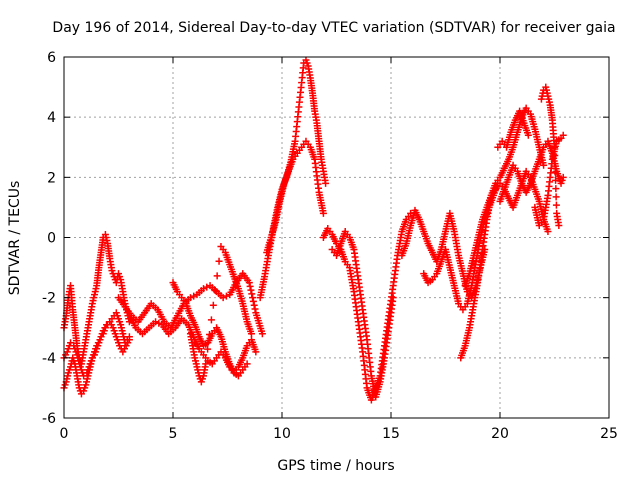 The width and height of the screenshot is (640, 480). I want to click on series-track-j, so click(367, 306).